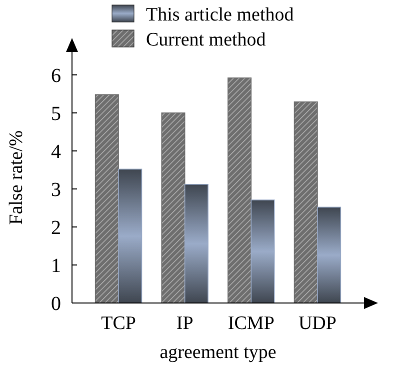 Image resolution: width=394 pixels, height=370 pixels. Describe the element at coordinates (185, 323) in the screenshot. I see `x-tick-label: IP` at that location.